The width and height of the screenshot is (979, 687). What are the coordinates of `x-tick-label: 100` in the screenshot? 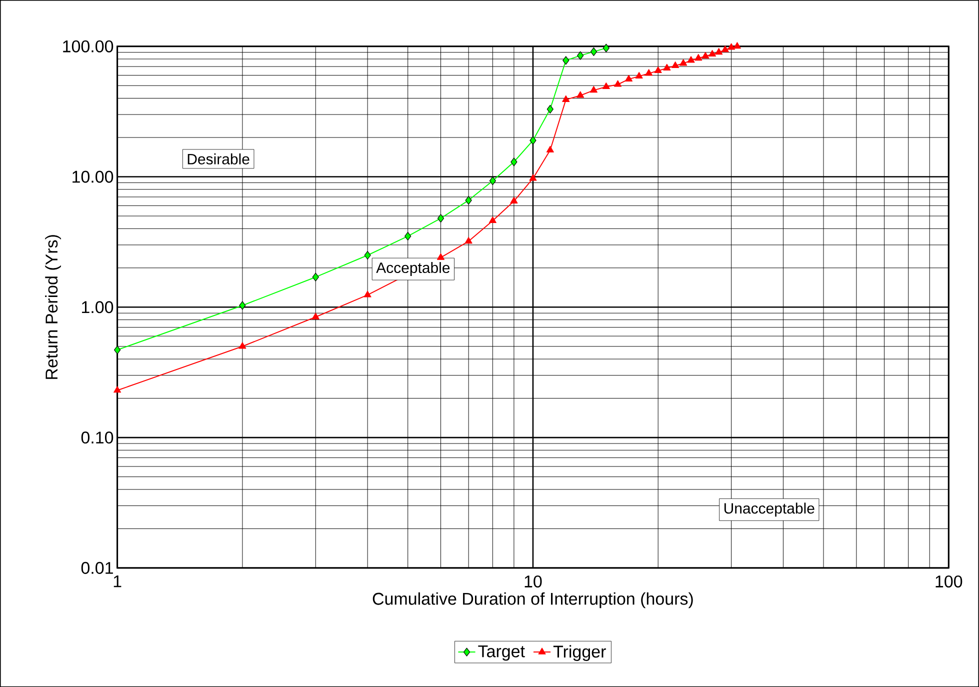 It's located at (949, 581).